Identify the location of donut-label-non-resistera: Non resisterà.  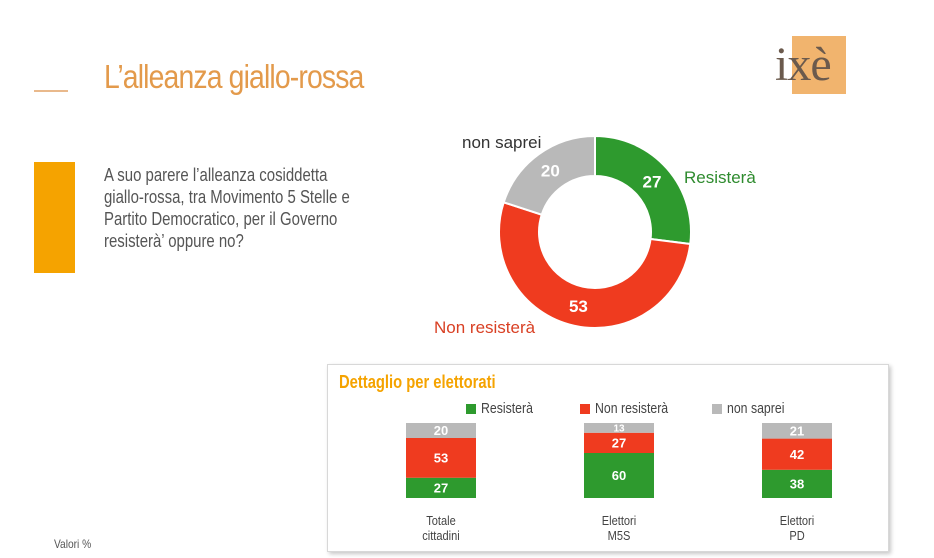
(485, 327).